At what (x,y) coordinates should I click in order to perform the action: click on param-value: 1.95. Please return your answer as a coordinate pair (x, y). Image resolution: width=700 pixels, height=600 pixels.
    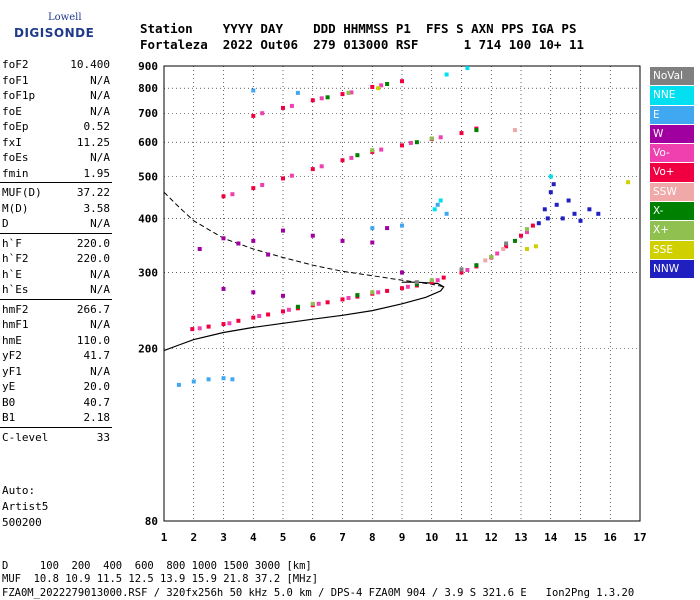
    Looking at the image, I should click on (97, 173).